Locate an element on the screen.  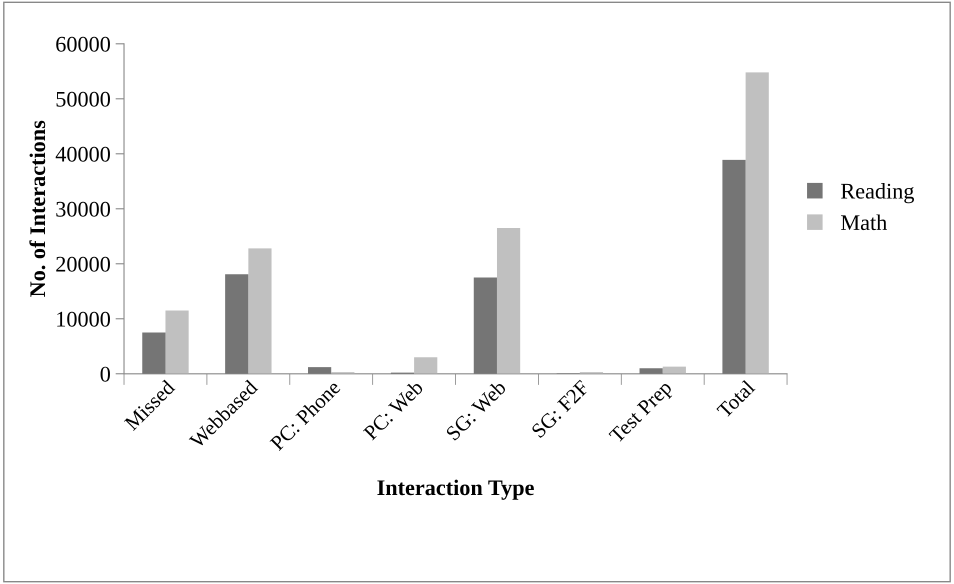
x-tick-label: SG: F2F is located at coordinates (560, 409).